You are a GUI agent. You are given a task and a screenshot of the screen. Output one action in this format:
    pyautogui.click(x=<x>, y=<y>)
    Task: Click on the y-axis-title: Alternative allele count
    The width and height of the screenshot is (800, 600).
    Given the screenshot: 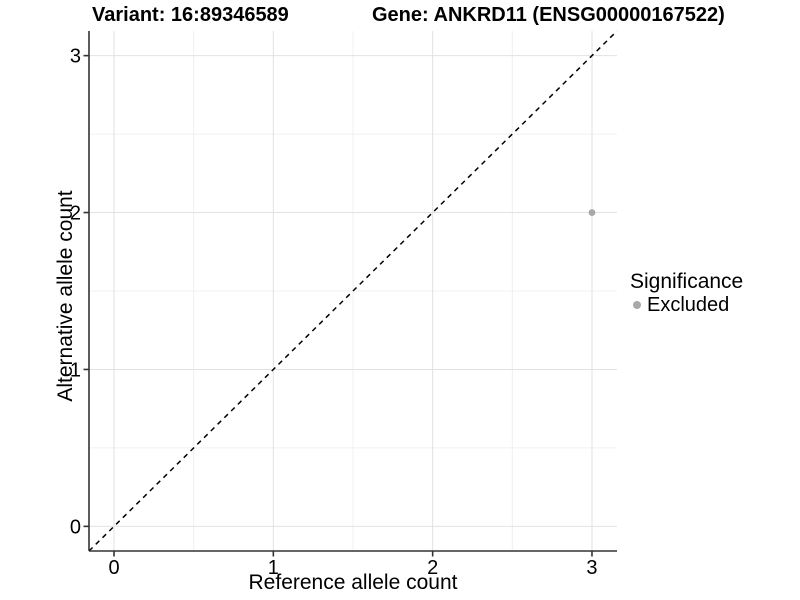 What is the action you would take?
    pyautogui.click(x=65, y=296)
    